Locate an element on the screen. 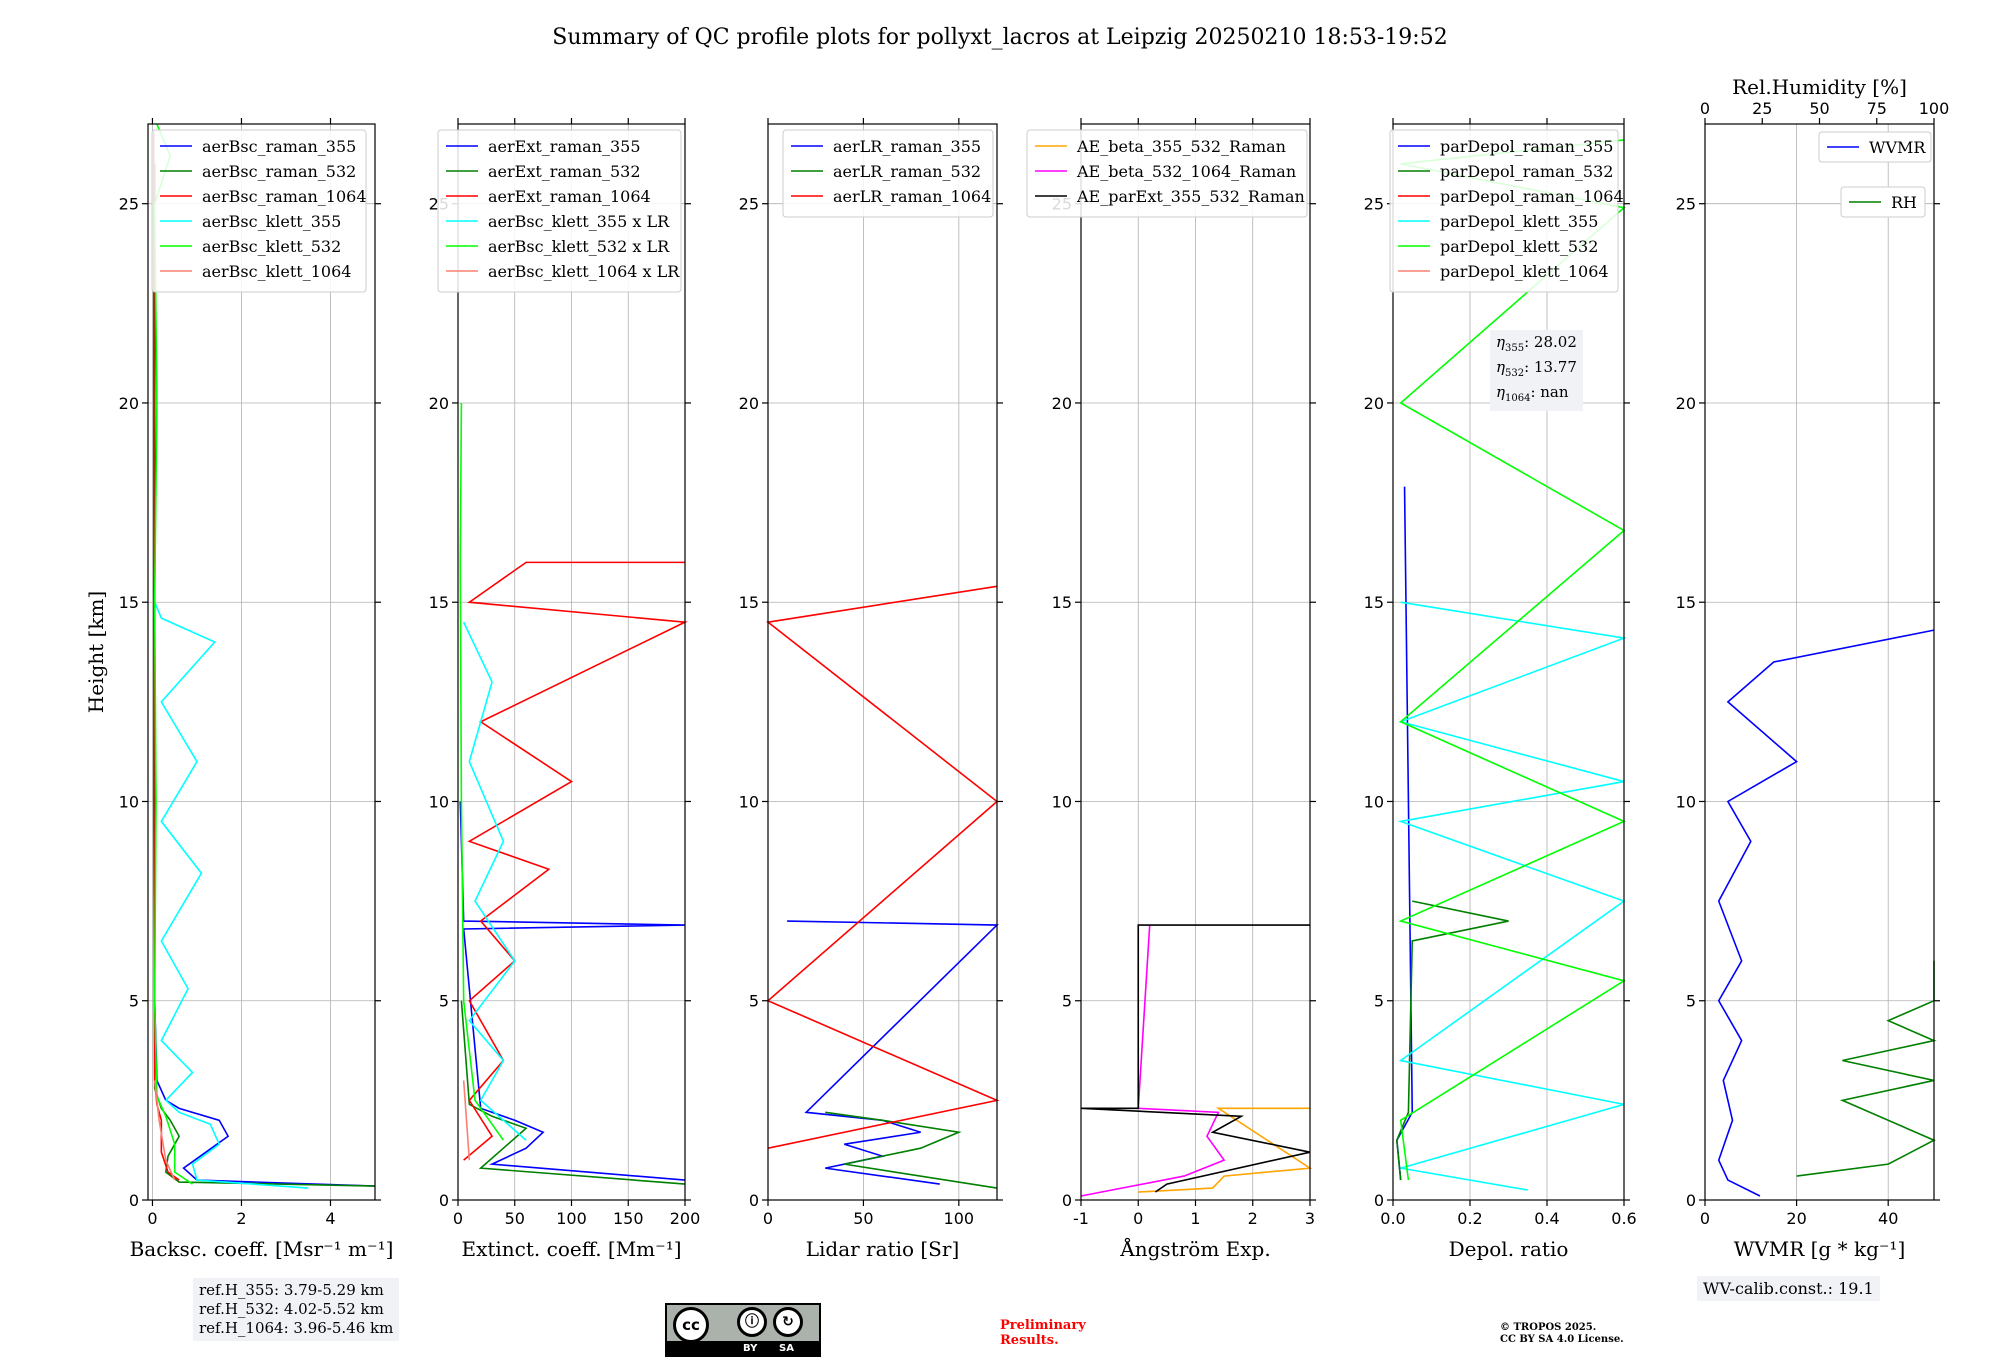 This screenshot has width=2000, height=1360. x-axis-label: Ångström Exp. is located at coordinates (1194, 1248).